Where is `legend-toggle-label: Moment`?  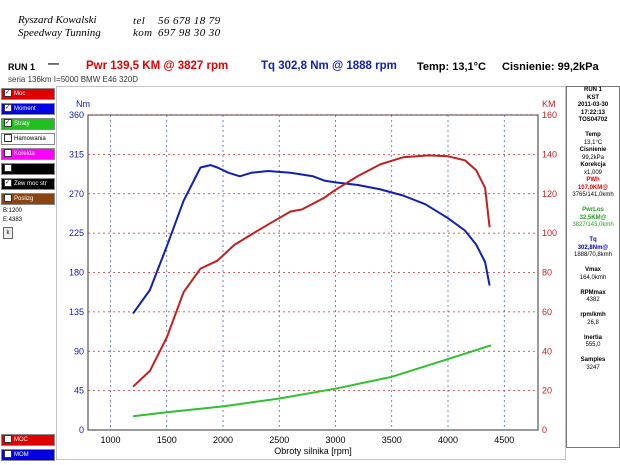
legend-toggle-label: Moment is located at coordinates (25, 109).